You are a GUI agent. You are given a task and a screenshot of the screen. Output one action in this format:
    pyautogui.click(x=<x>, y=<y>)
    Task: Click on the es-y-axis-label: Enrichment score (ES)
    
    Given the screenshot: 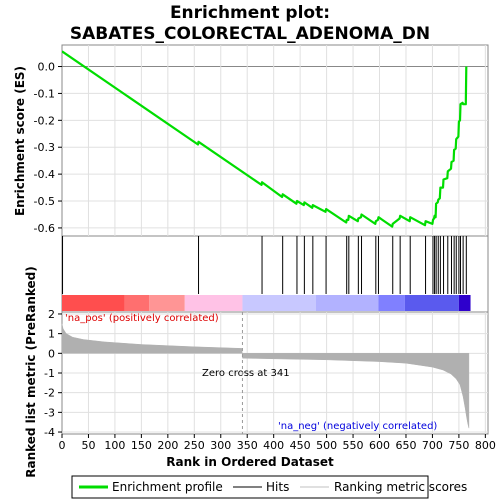 What is the action you would take?
    pyautogui.click(x=20, y=141)
    